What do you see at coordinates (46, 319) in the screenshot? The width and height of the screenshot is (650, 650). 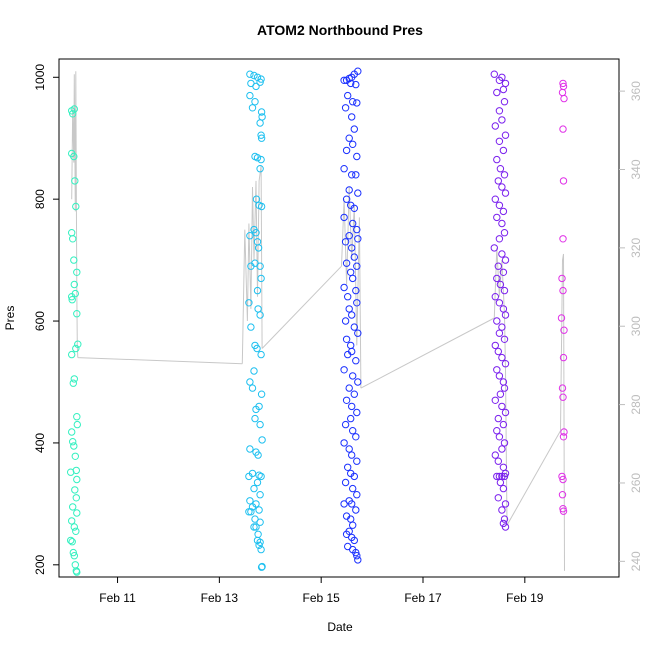 I see `y-axis: 200 400 600 800 1000` at bounding box center [46, 319].